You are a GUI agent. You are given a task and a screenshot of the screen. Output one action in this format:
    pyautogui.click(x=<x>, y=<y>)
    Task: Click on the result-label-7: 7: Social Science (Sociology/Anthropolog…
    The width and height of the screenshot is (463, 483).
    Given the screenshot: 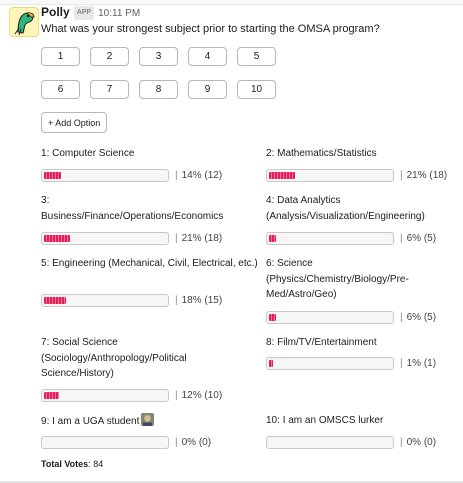 What is the action you would take?
    pyautogui.click(x=114, y=358)
    